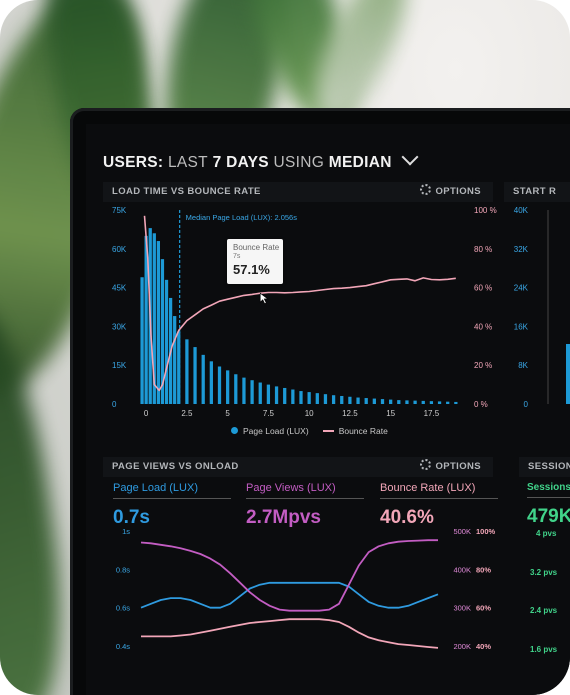 Image resolution: width=570 pixels, height=695 pixels. I want to click on metric-sessions: Sessions 479K, so click(548, 505).